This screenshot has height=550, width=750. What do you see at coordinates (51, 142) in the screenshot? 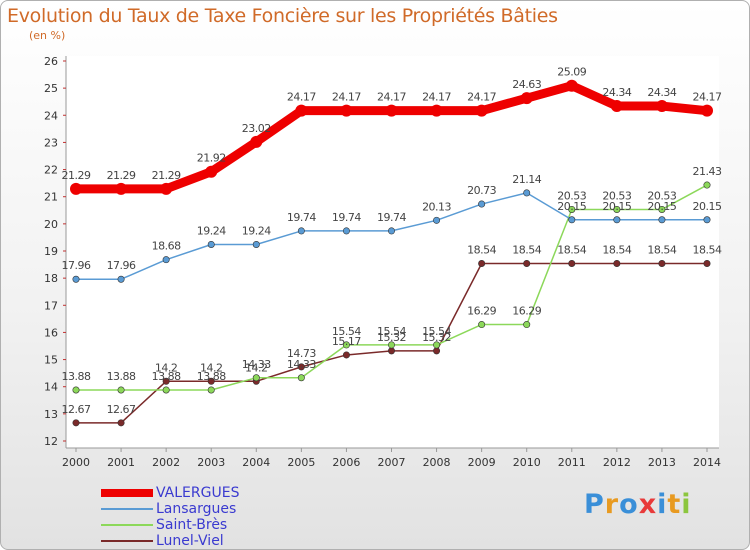
I see `y-tick-label: 23` at bounding box center [51, 142].